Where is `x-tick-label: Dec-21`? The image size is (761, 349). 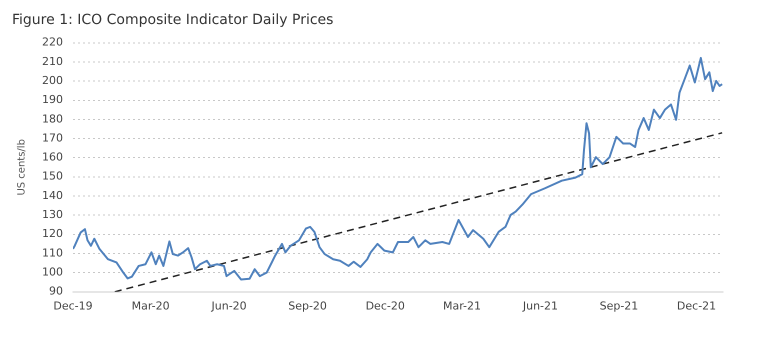 x-tick-label: Dec-21 is located at coordinates (696, 305).